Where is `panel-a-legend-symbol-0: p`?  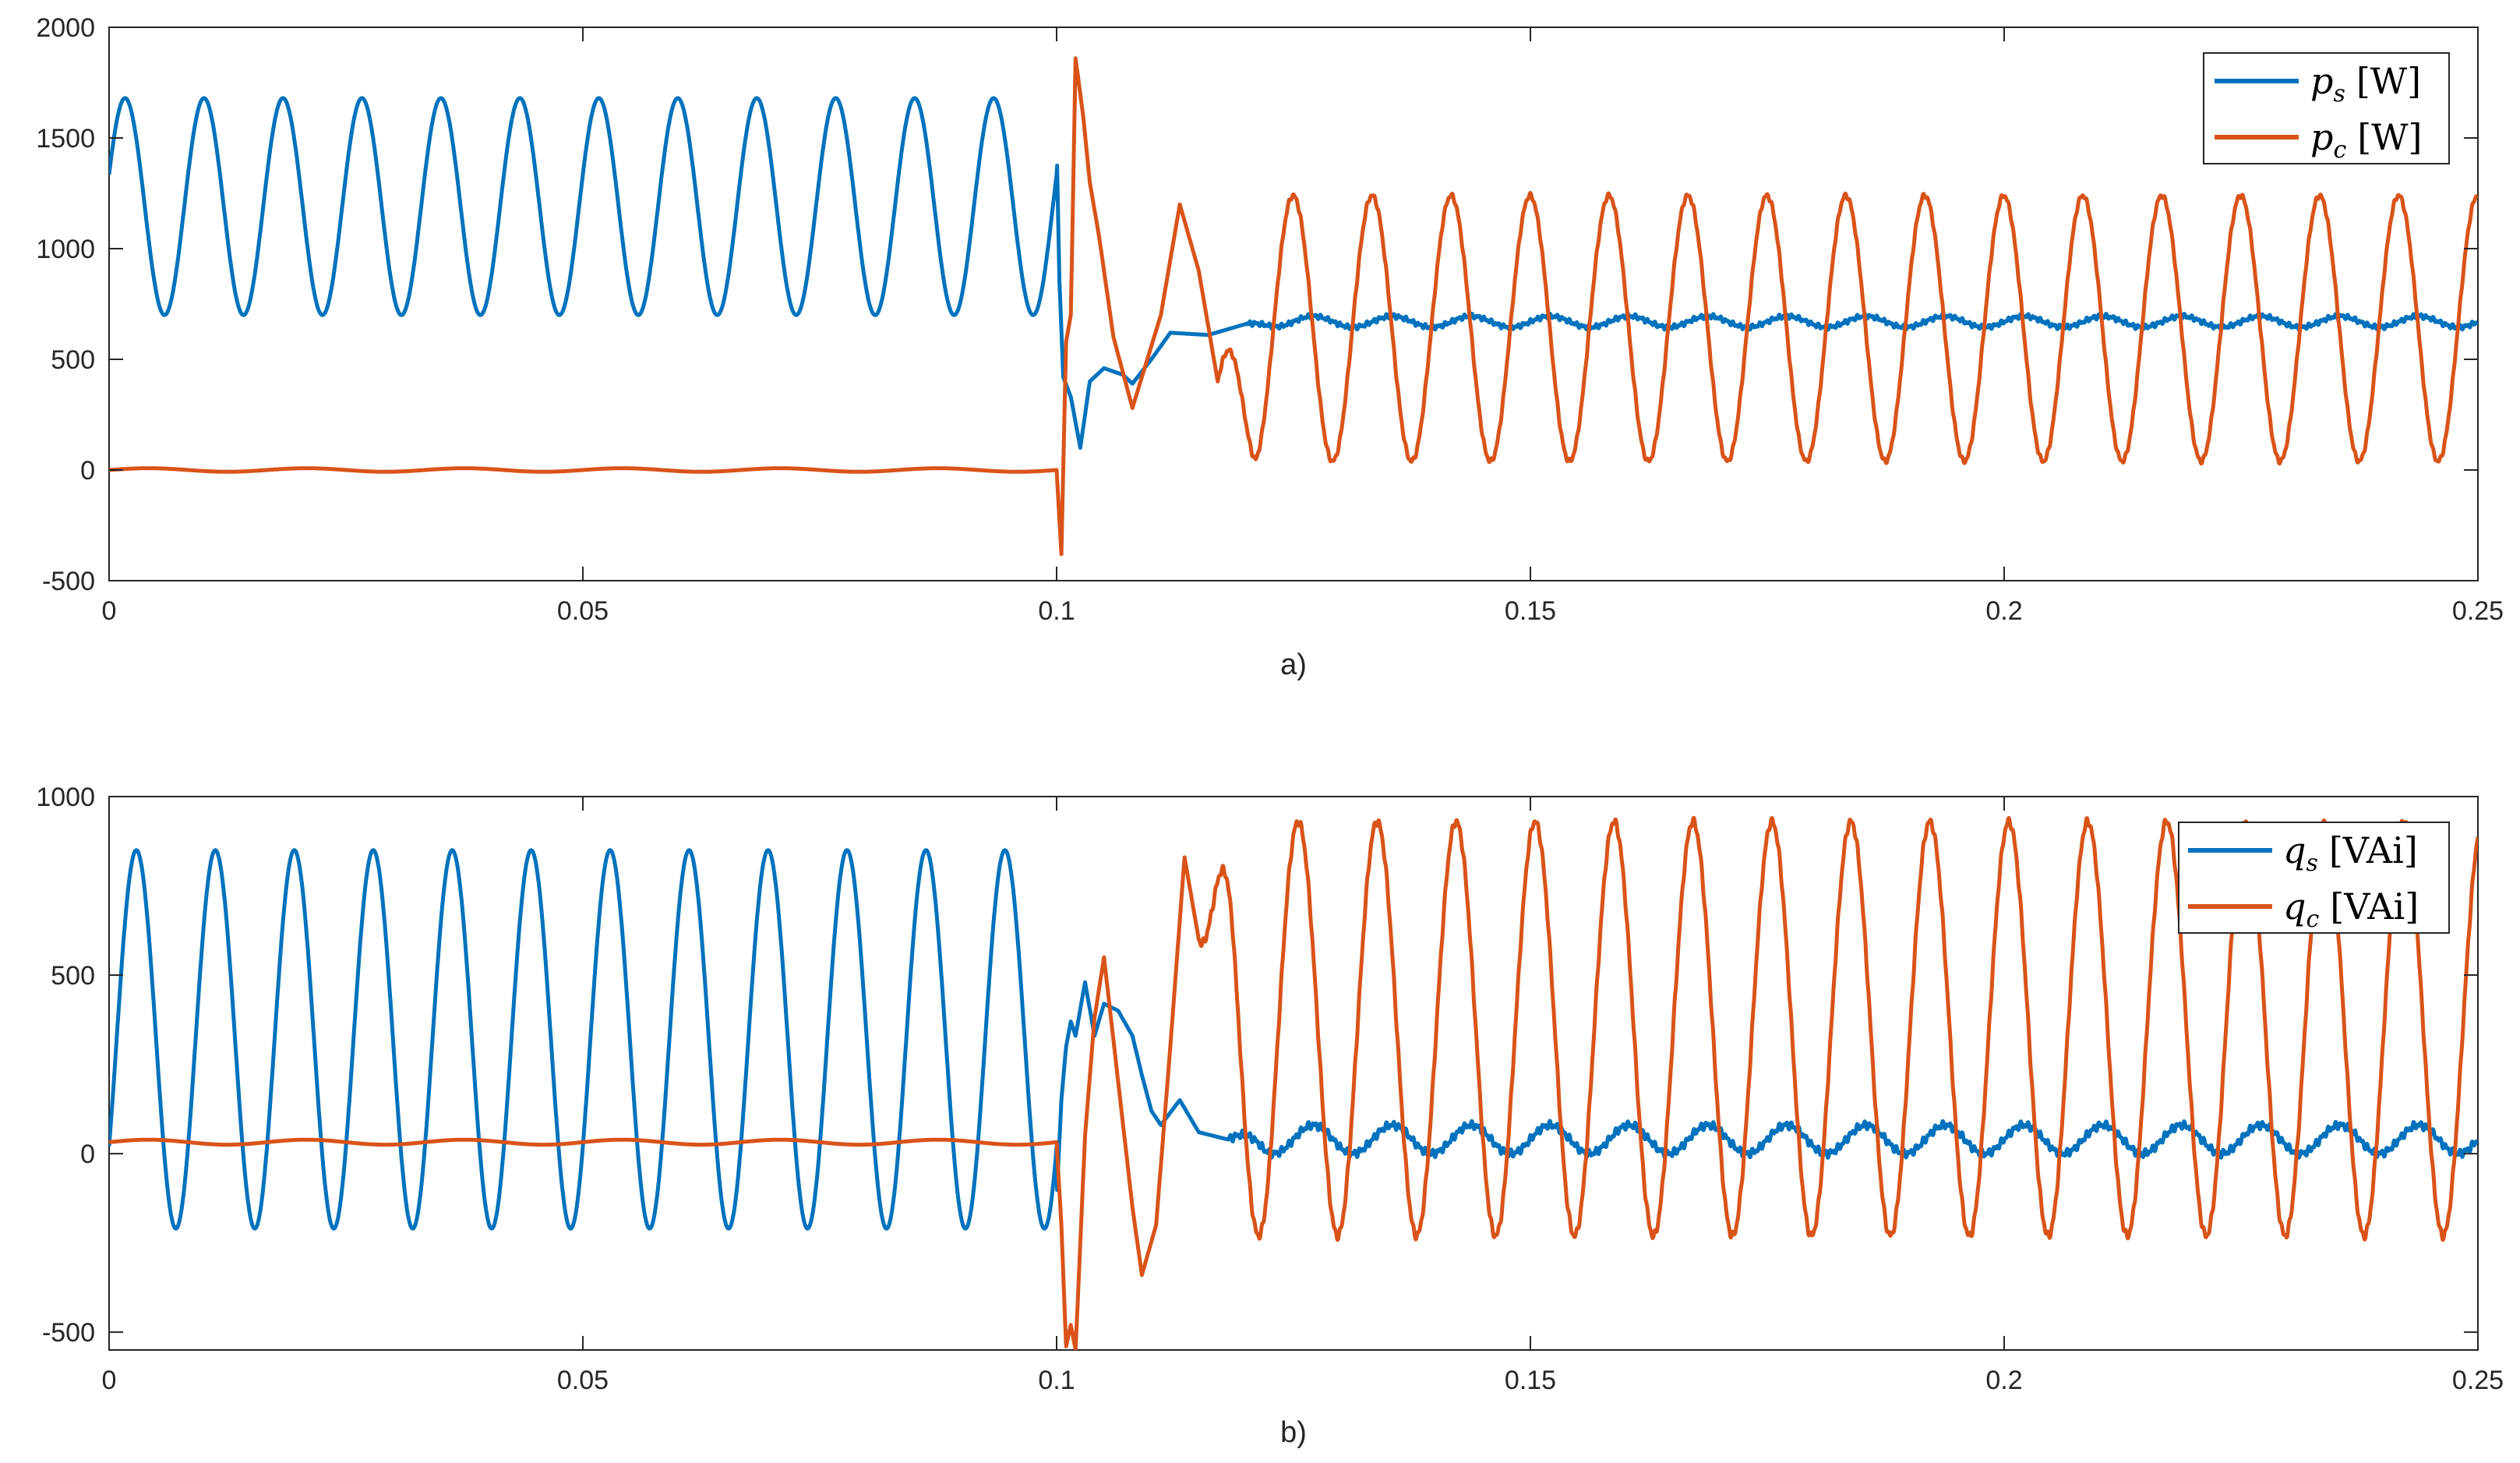
panel-a-legend-symbol-0: p is located at coordinates (2322, 81).